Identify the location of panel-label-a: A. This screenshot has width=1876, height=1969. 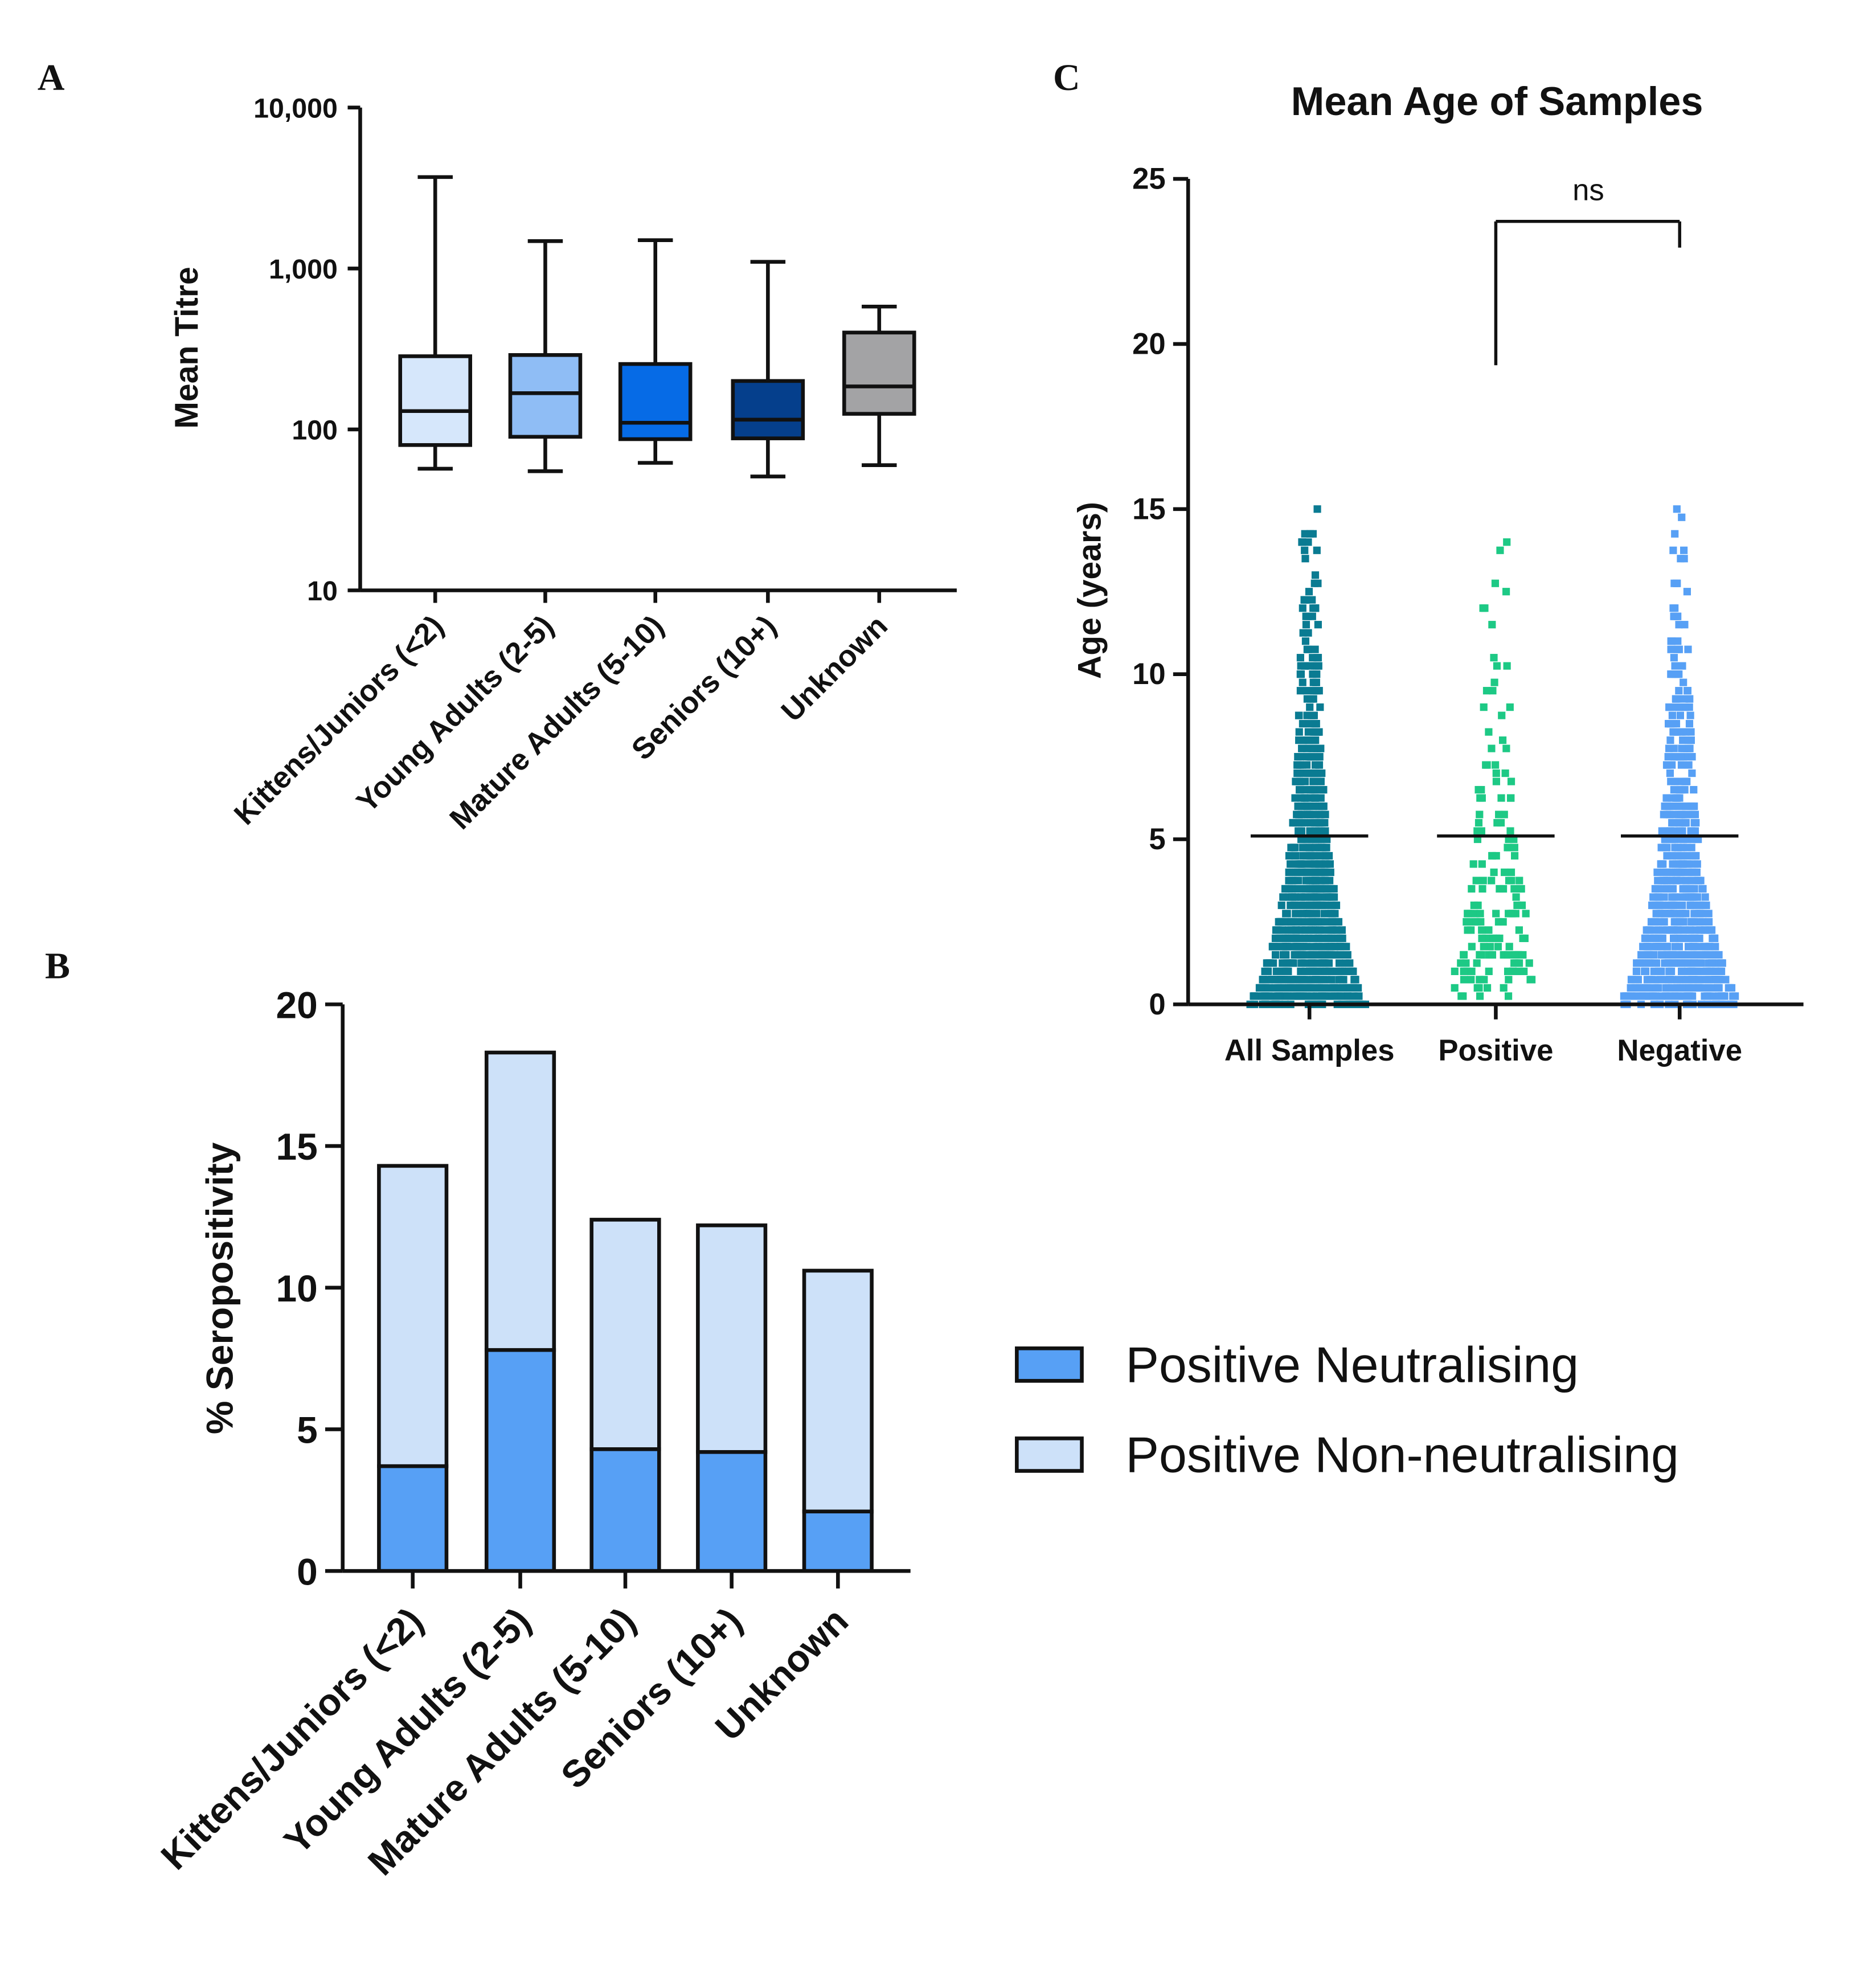
(51, 78).